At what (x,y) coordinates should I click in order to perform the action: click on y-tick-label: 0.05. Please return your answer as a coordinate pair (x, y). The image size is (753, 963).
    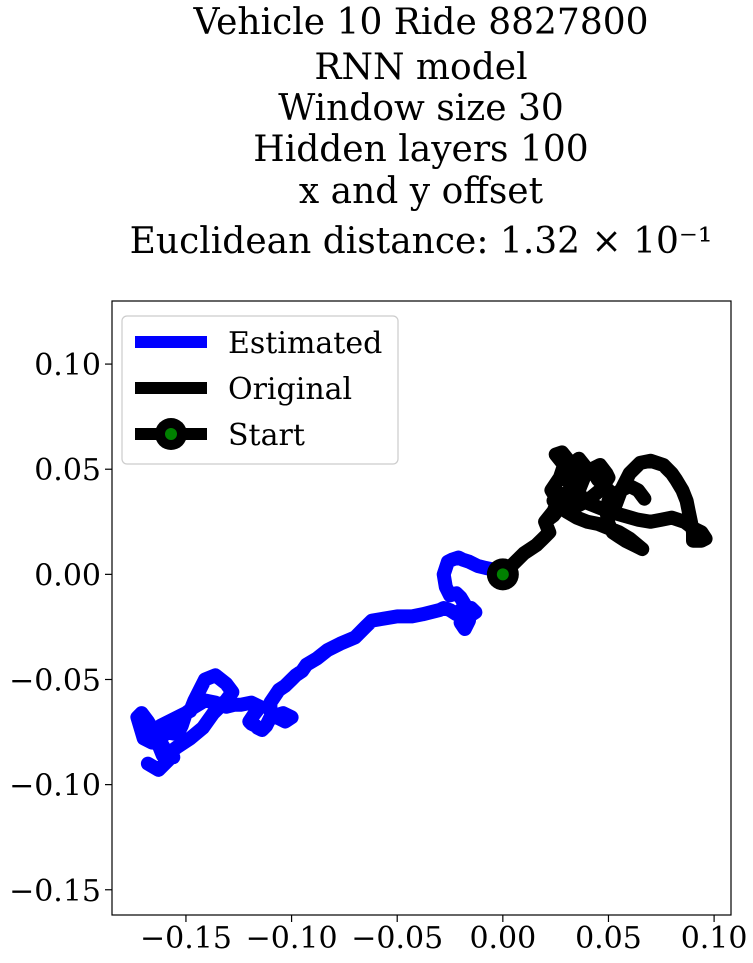
    Looking at the image, I should click on (67, 470).